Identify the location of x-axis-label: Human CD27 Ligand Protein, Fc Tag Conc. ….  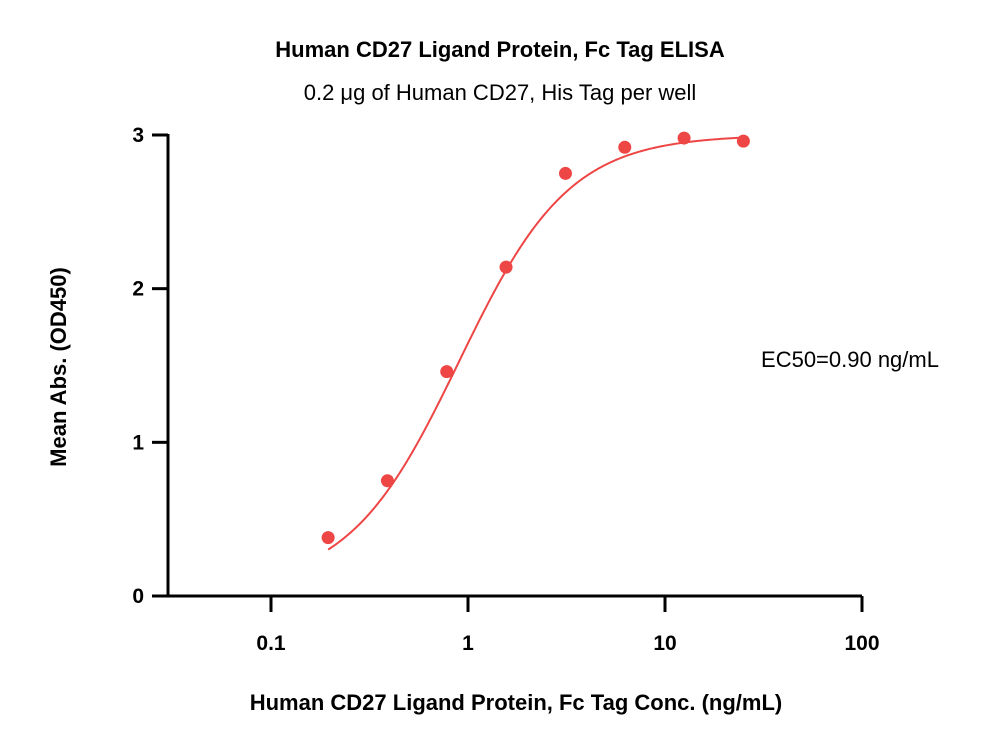
(516, 702).